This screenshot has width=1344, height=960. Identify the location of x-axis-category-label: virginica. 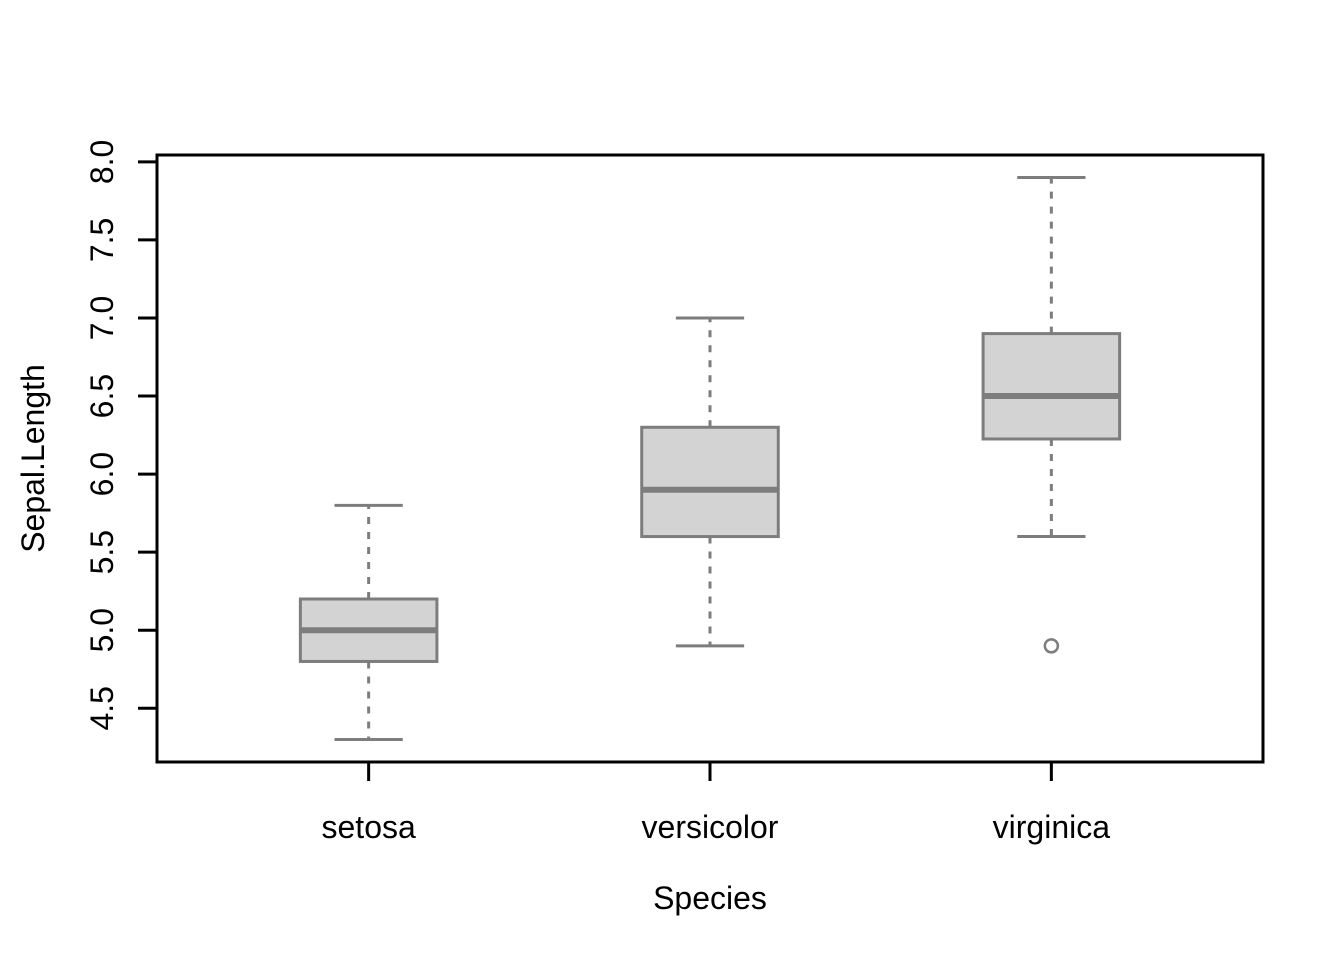
(1052, 827).